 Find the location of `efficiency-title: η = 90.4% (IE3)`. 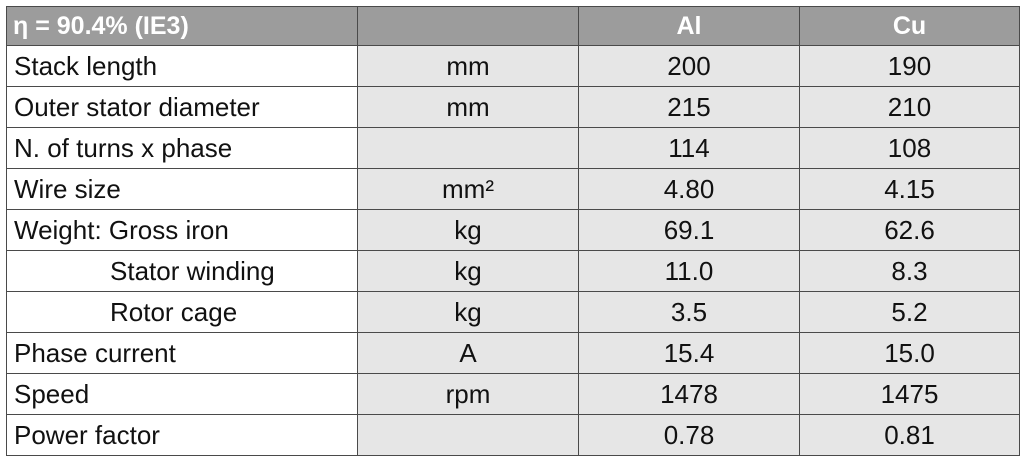

efficiency-title: η = 90.4% (IE3) is located at coordinates (182, 26).